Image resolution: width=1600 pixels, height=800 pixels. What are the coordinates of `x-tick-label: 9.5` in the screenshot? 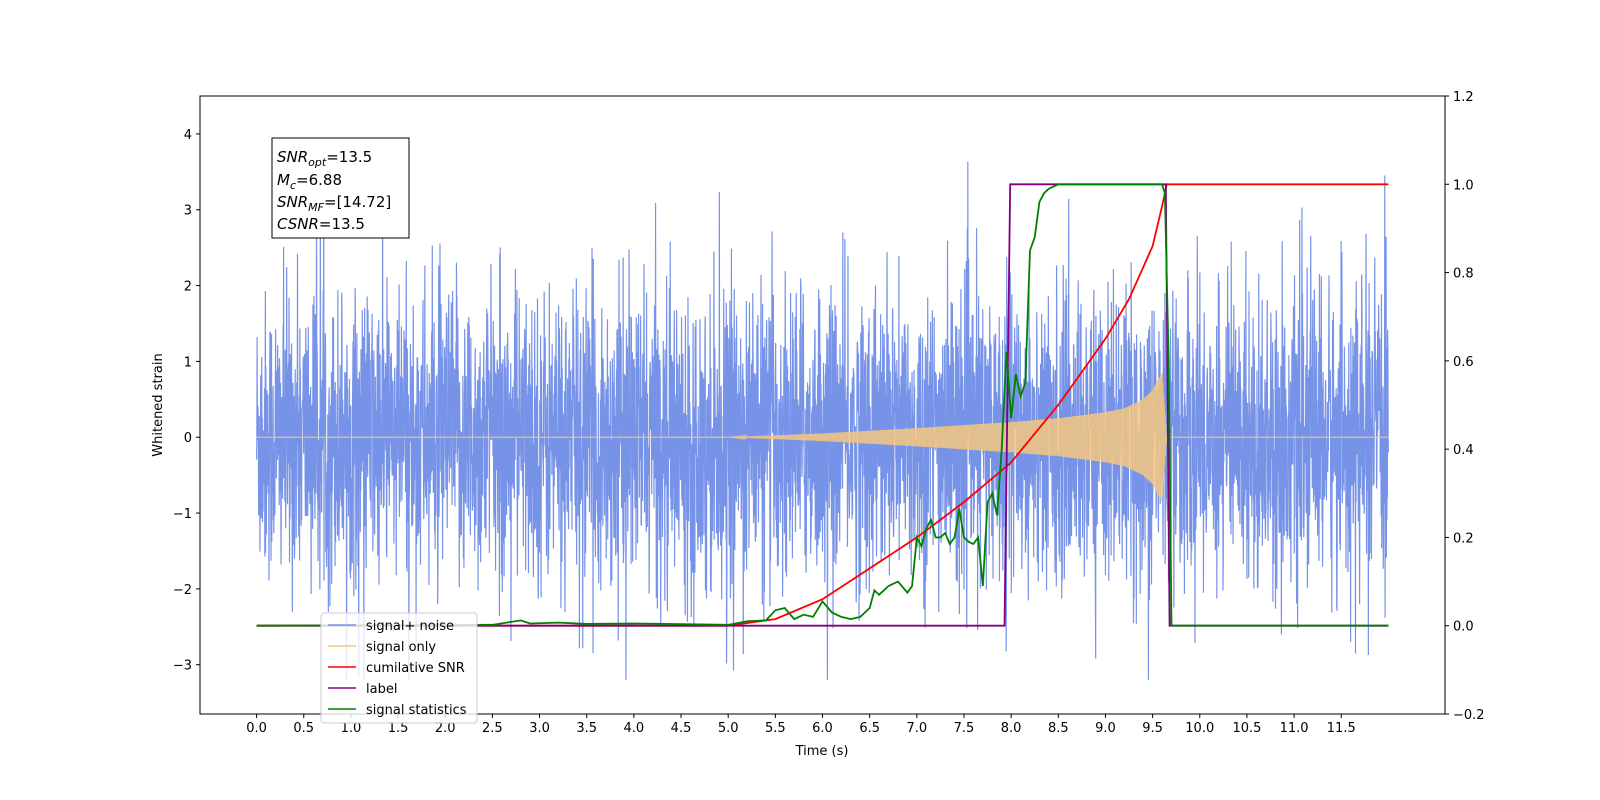 It's located at (1152, 728).